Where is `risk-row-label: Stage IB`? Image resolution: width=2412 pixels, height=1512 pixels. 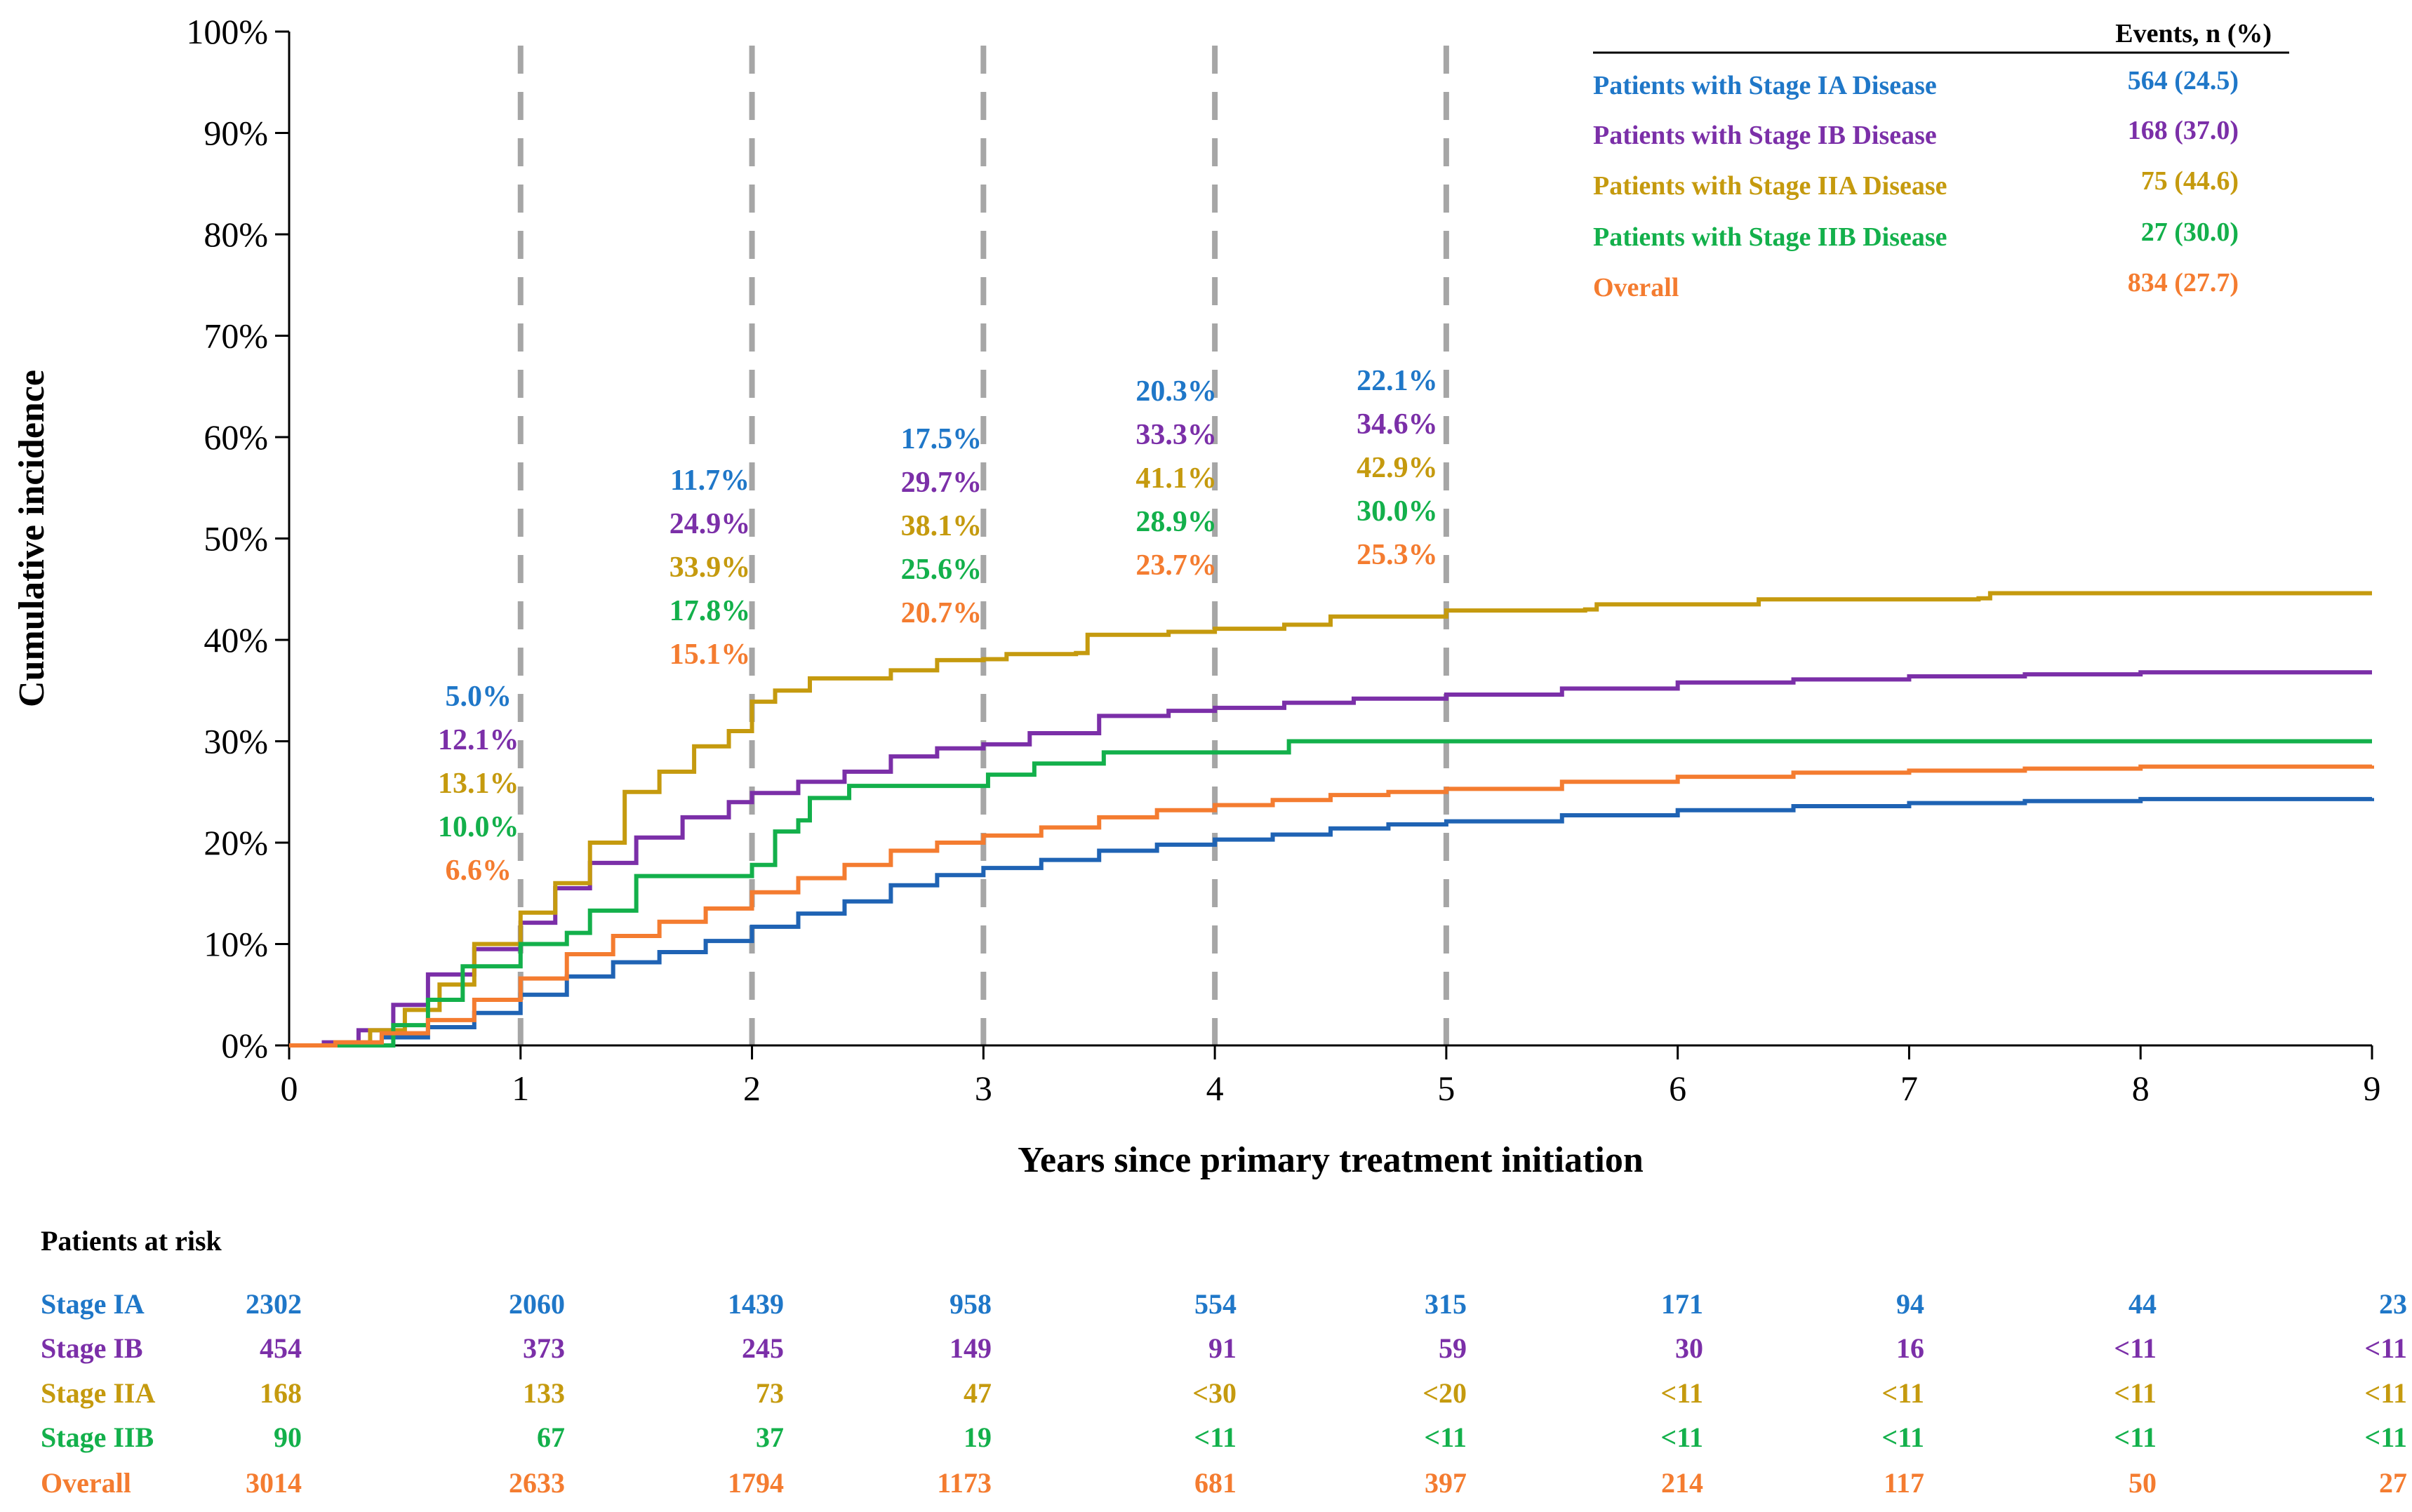 risk-row-label: Stage IB is located at coordinates (92, 1348).